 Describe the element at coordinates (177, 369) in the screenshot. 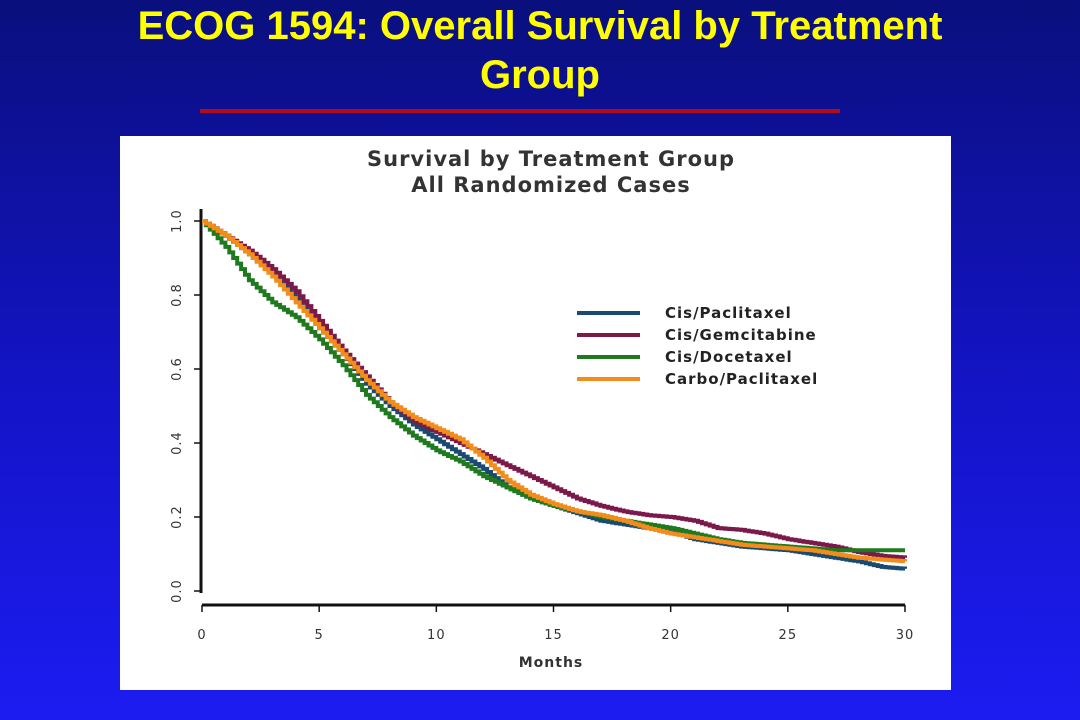

I see `y-tick-label: 0.6` at that location.